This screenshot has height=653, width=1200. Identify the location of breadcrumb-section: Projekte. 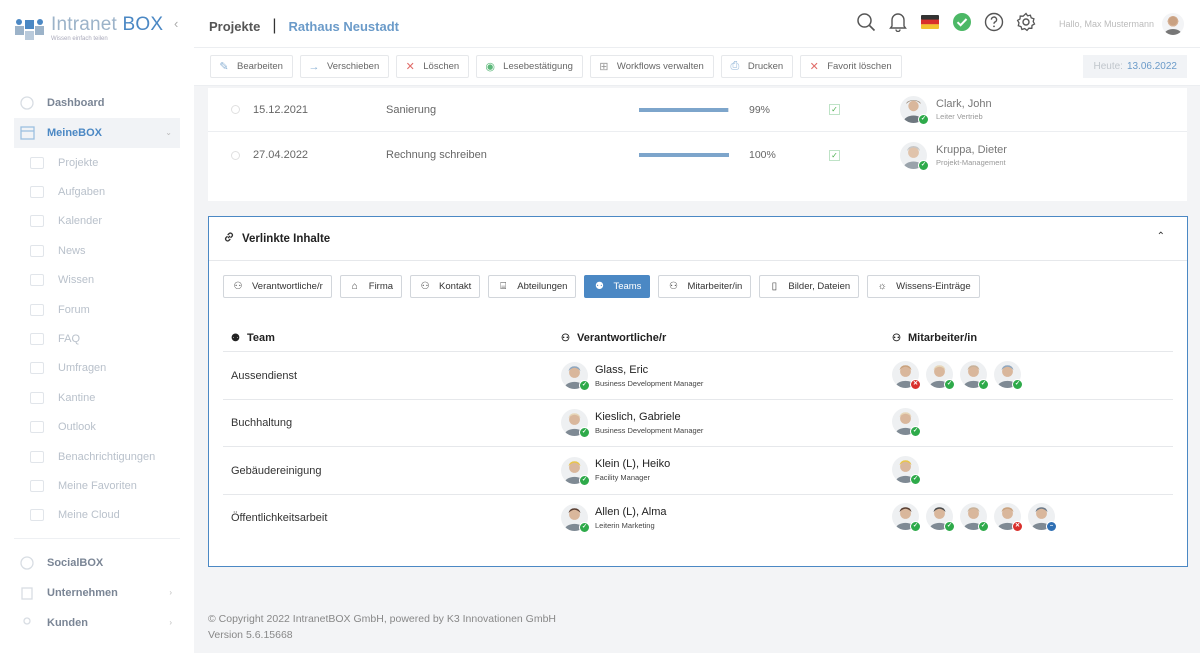
(235, 26).